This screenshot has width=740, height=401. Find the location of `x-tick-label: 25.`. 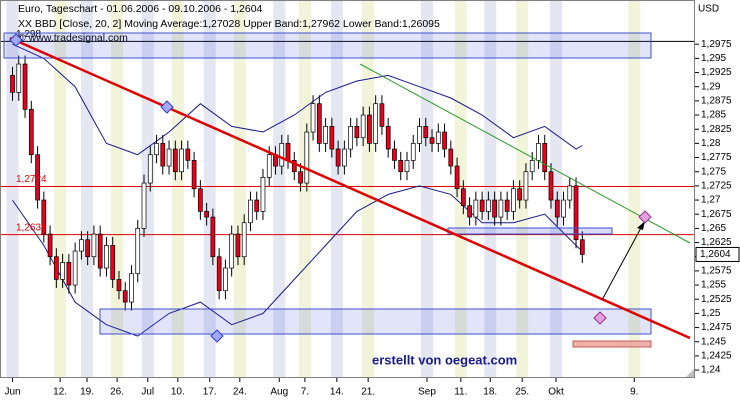

x-tick-label: 25. is located at coordinates (522, 392).